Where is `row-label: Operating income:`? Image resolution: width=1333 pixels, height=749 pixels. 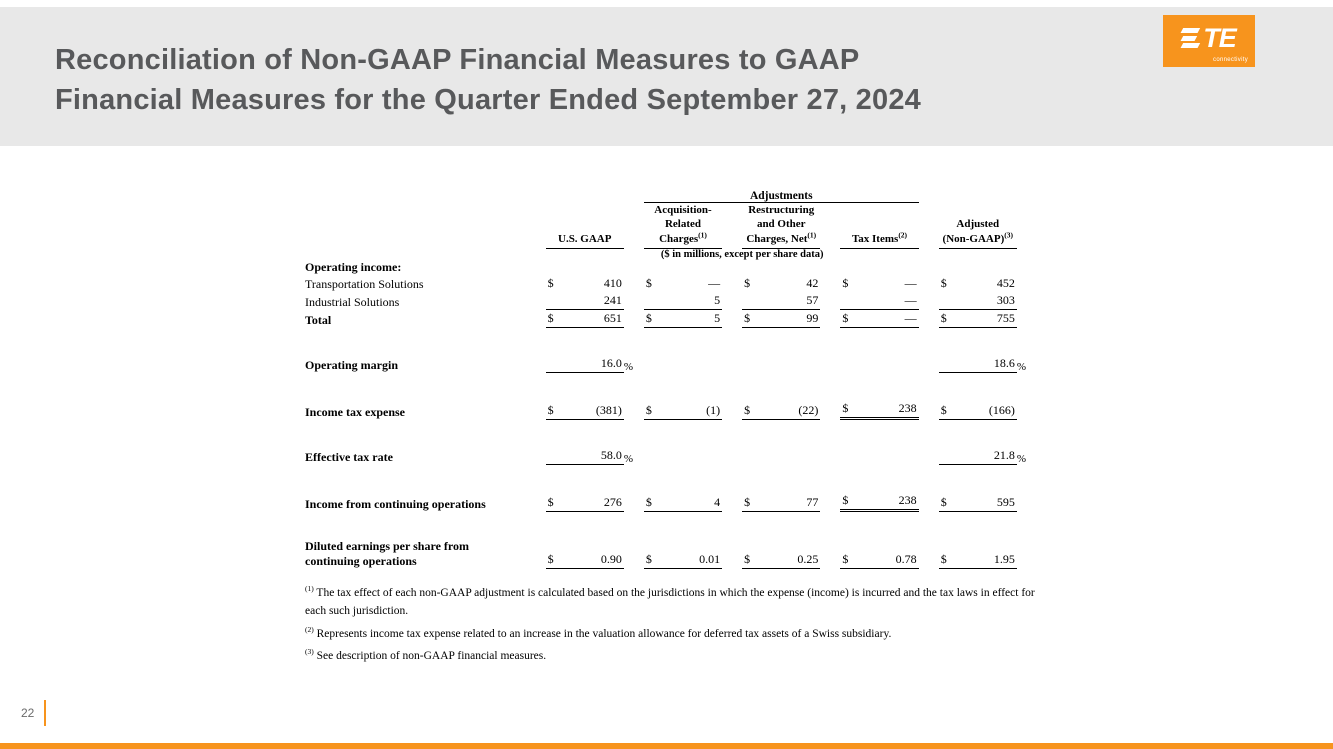 row-label: Operating income: is located at coordinates (353, 266).